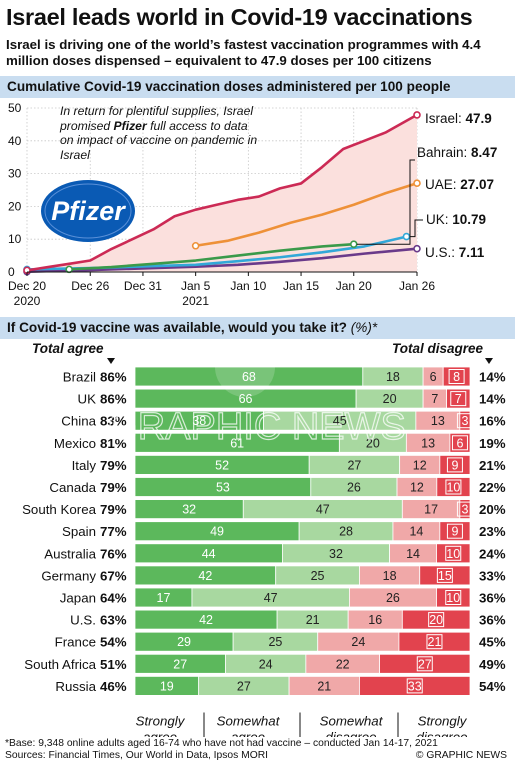 The width and height of the screenshot is (515, 766). I want to click on country-label: Canada, so click(72, 487).